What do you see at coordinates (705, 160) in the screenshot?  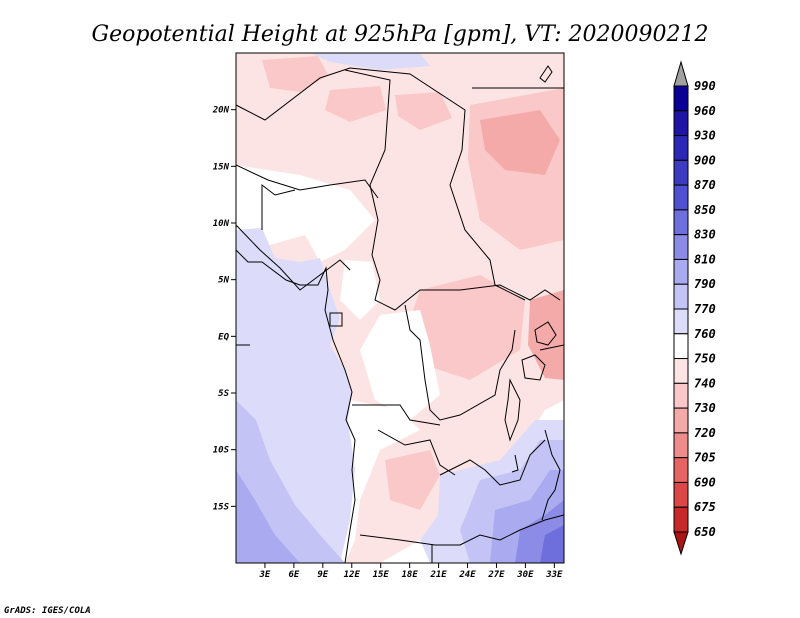 I see `colorbar-label: 900` at bounding box center [705, 160].